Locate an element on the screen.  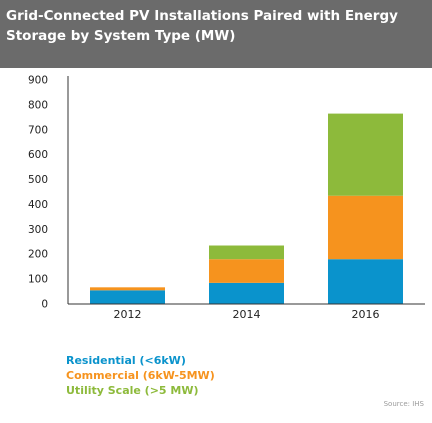
y-tick-label: 200 is located at coordinates (38, 255).